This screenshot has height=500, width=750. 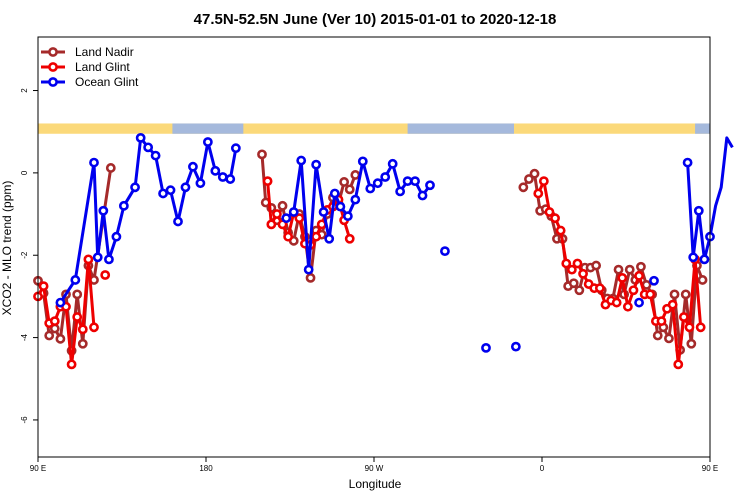 I want to click on y-tick-label: -6, so click(x=24, y=420).